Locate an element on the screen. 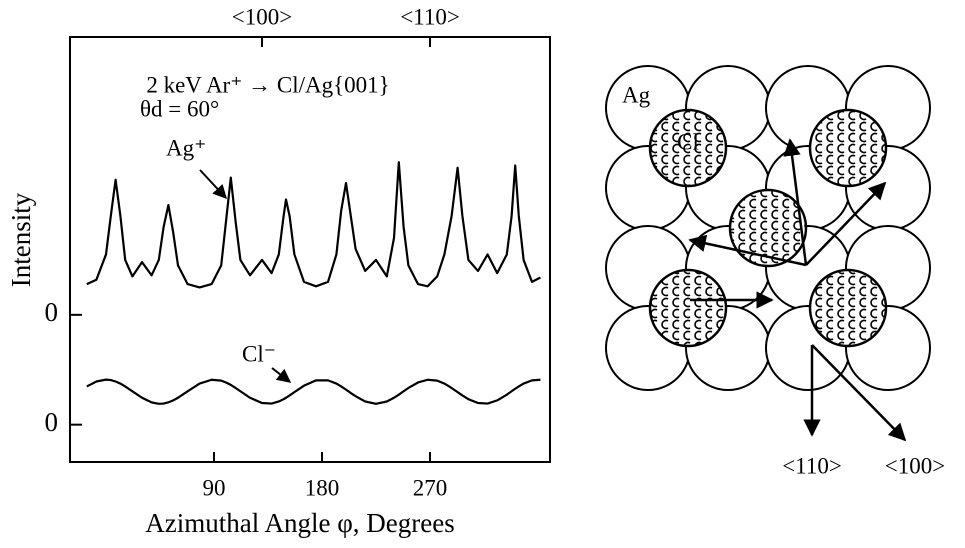 This screenshot has height=548, width=965. x-tick-label: 180 is located at coordinates (322, 487).